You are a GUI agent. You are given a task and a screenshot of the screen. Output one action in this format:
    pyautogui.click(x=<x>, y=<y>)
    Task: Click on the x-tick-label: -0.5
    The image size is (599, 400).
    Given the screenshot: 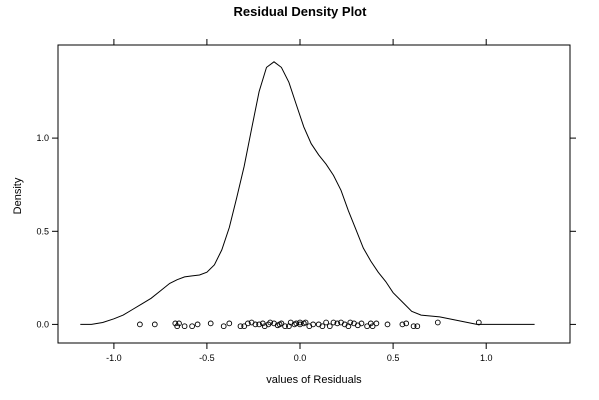 What is the action you would take?
    pyautogui.click(x=207, y=358)
    